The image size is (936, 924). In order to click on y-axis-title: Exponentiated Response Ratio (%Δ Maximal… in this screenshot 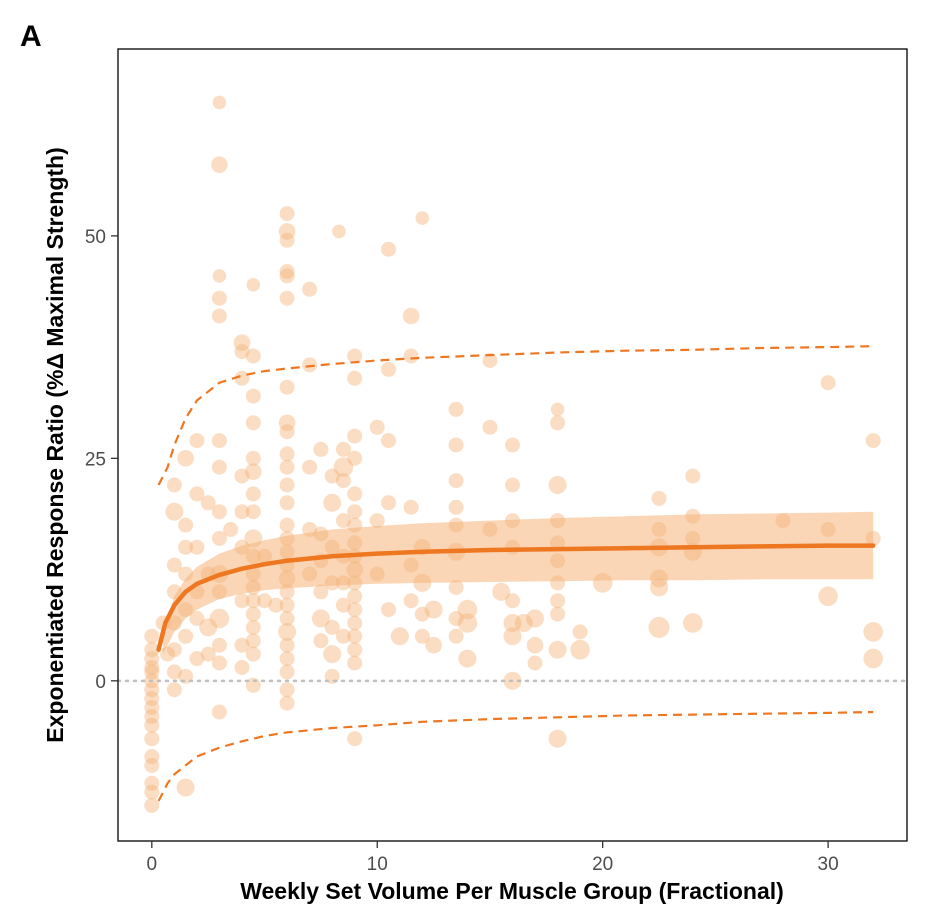, I will do `click(55, 444)`.